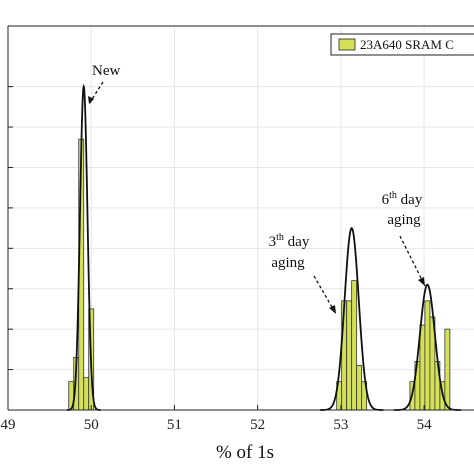 The height and width of the screenshot is (474, 474). I want to click on annotation-new: New, so click(104, 84).